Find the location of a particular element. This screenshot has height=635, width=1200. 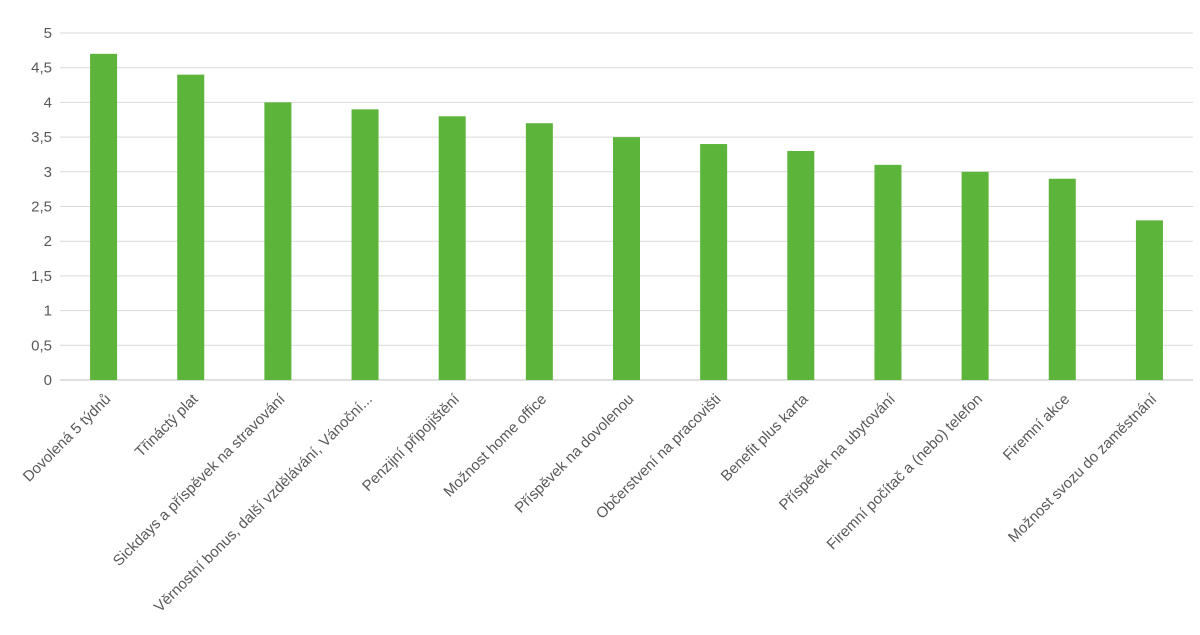

x-category-label: Sickdays a příspěvek na stravování is located at coordinates (199, 479).